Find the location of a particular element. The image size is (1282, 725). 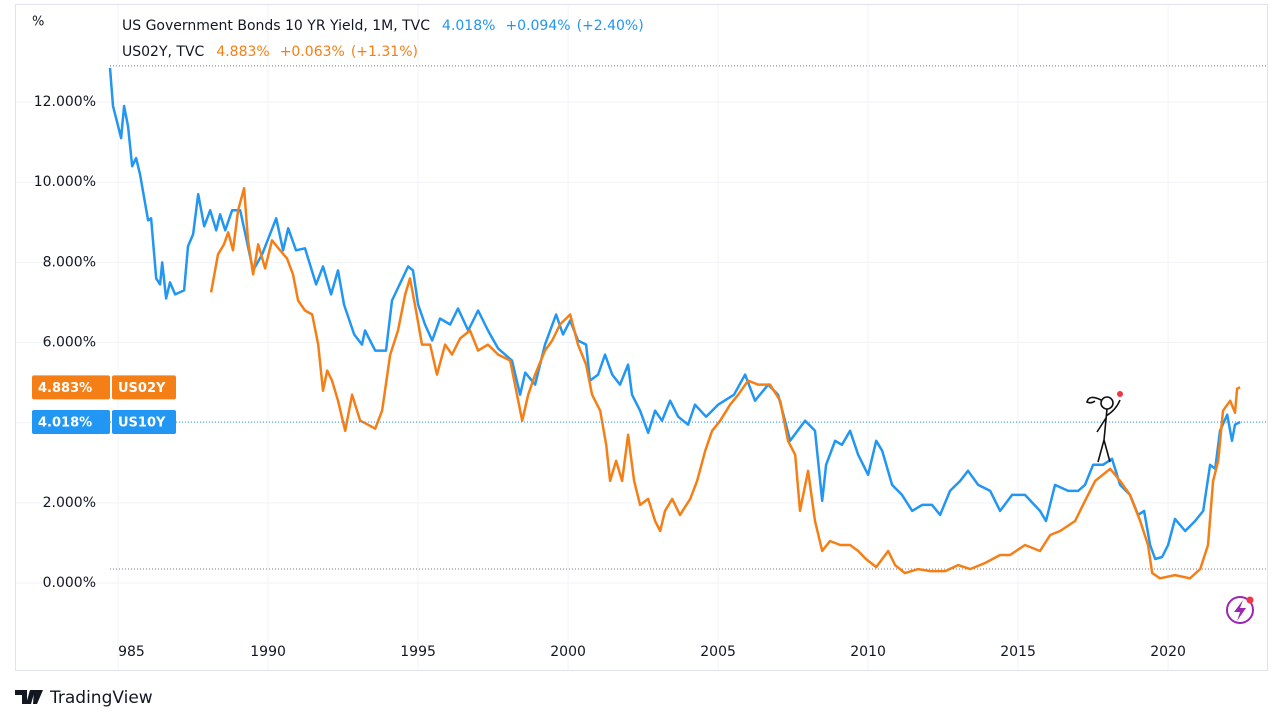

legend-item: 4.018% is located at coordinates (468, 26).